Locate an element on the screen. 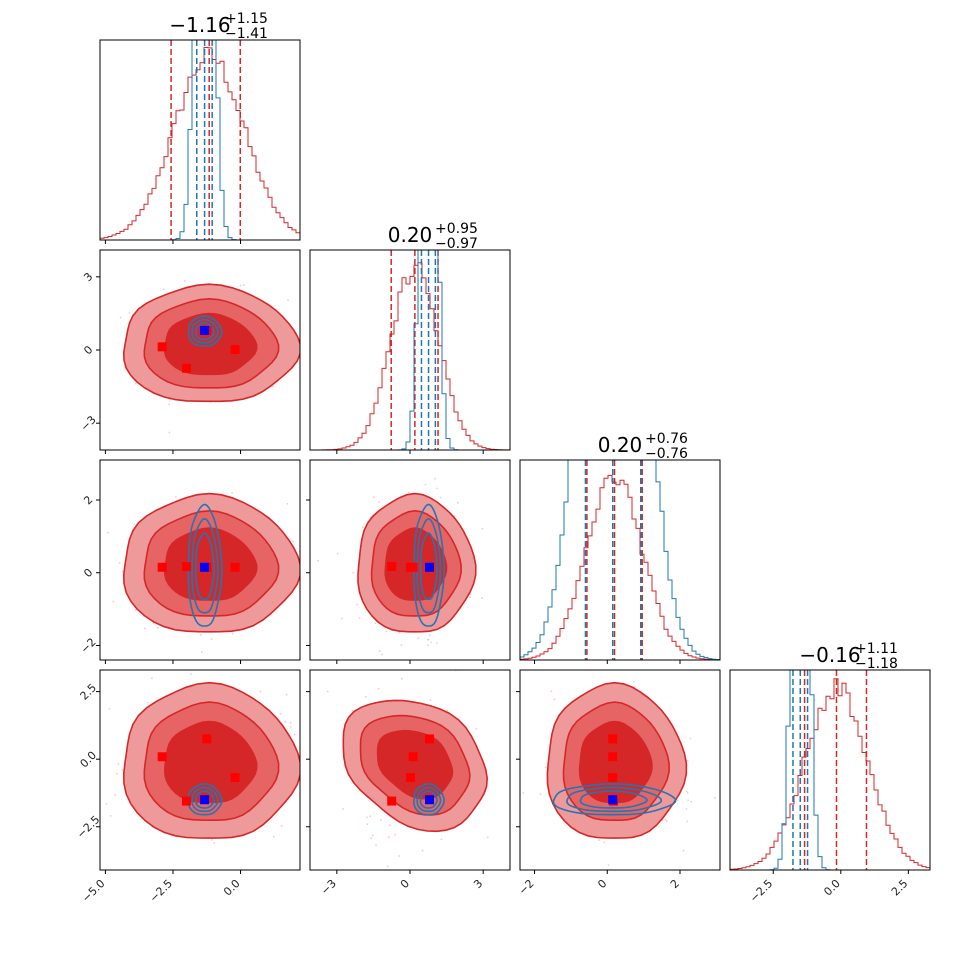  panel-frame is located at coordinates (200, 770).